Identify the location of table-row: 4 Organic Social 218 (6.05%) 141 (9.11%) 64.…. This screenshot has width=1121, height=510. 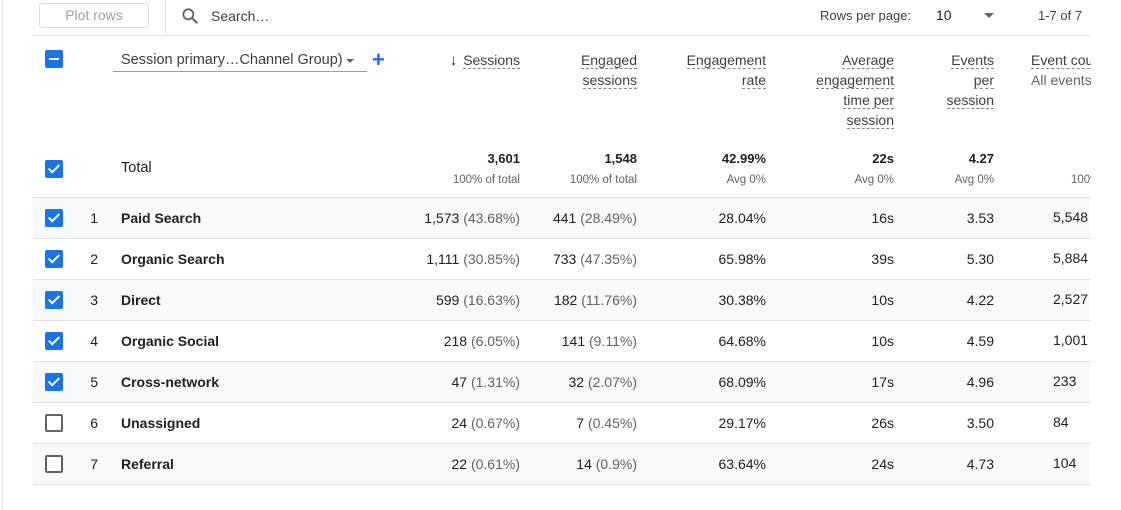
(562, 340).